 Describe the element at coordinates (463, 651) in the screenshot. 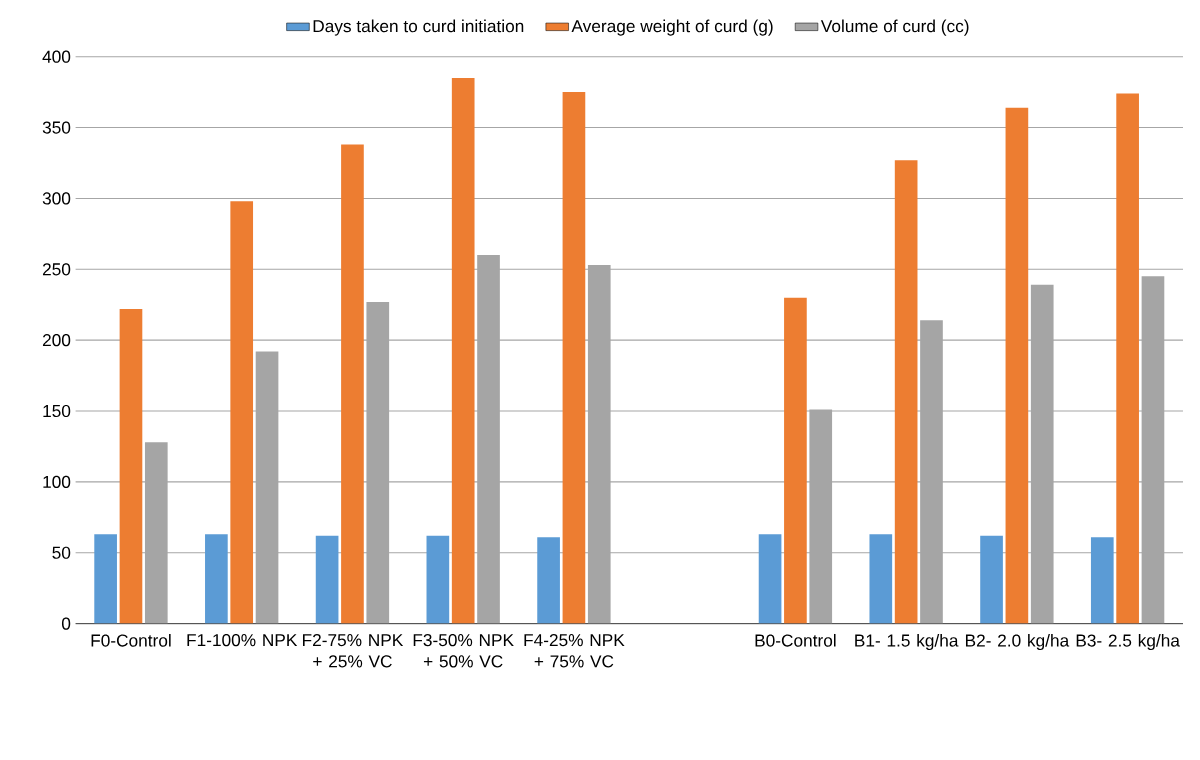

I see `x-tick-label: F3-50% NPK + 50% VC` at that location.